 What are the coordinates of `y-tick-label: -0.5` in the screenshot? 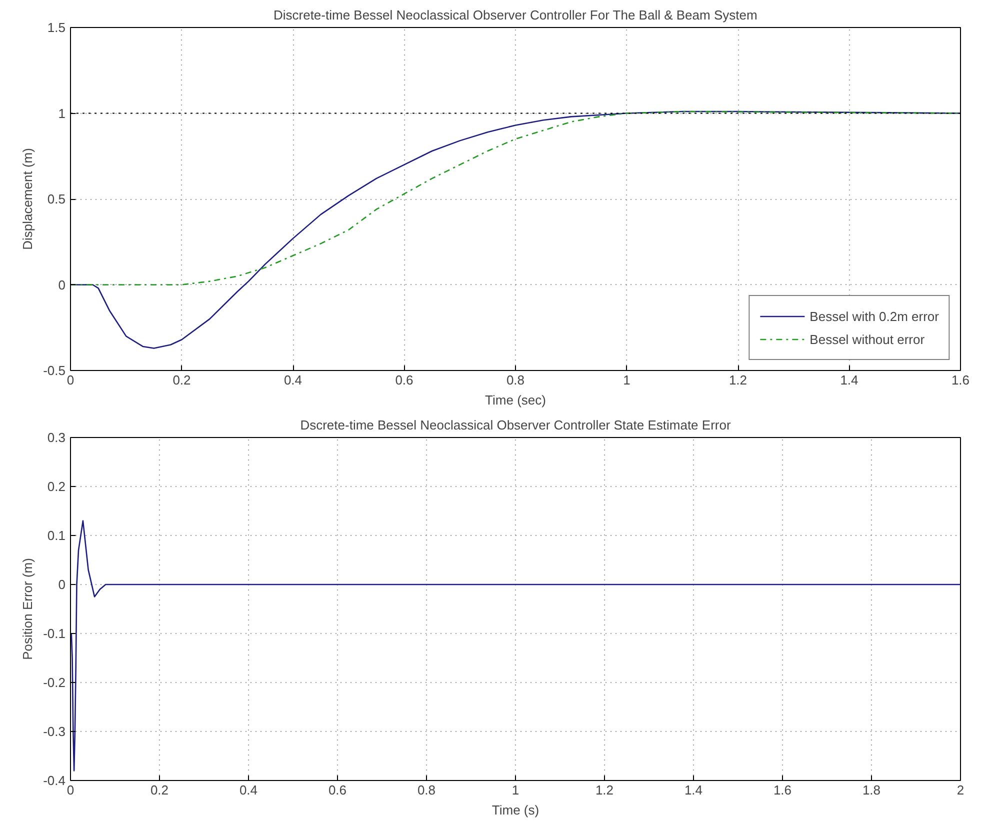 It's located at (54, 370).